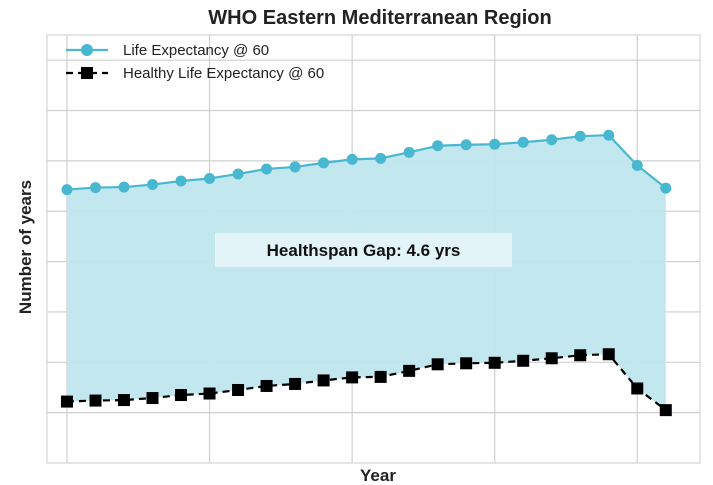 The height and width of the screenshot is (485, 713). I want to click on annotation-box: Healthspan Gap: 4.6 yrs, so click(363, 250).